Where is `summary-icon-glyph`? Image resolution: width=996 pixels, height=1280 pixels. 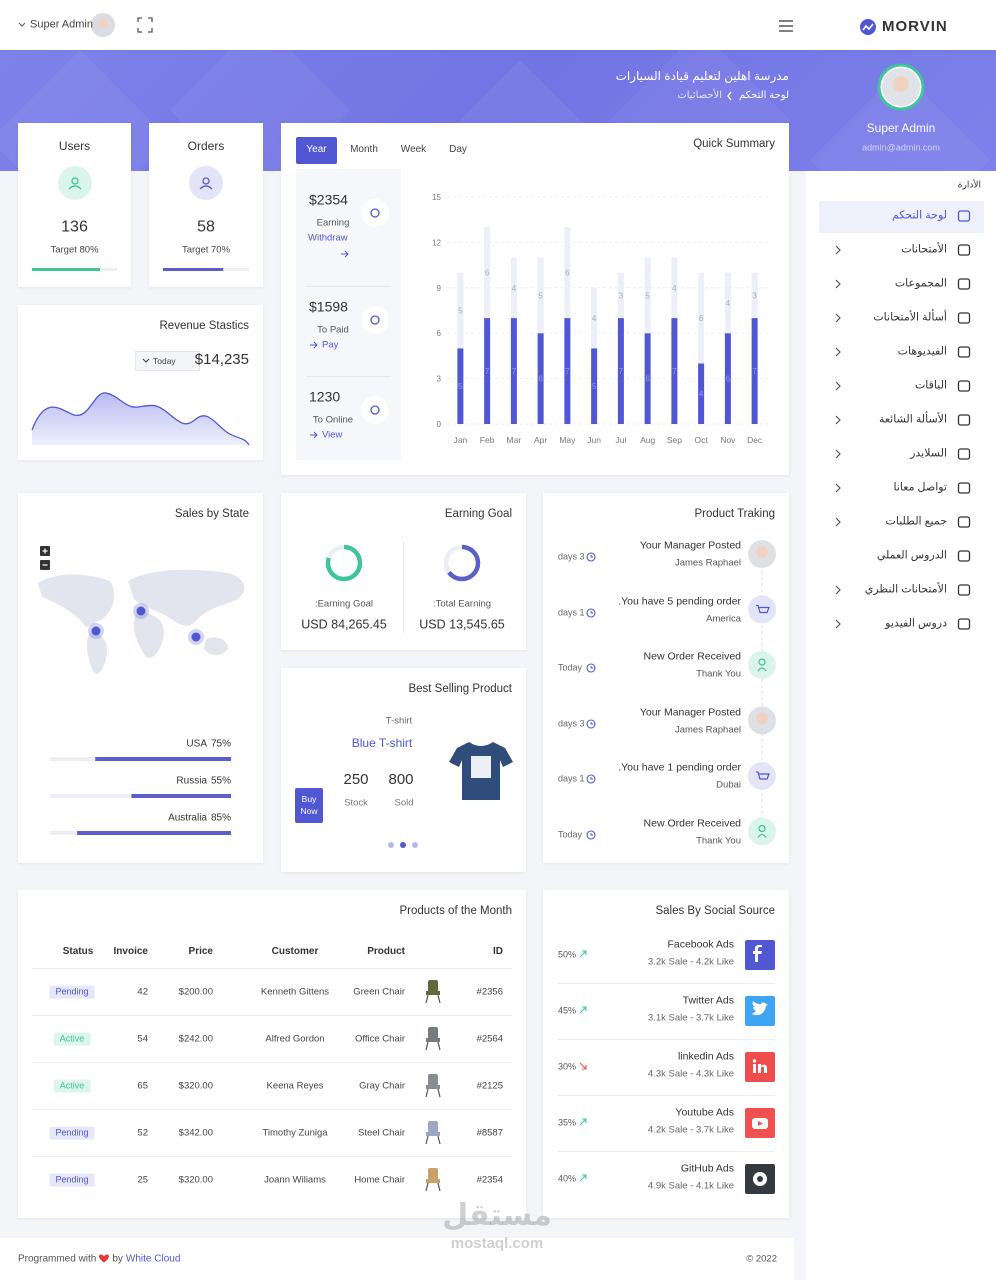 summary-icon-glyph is located at coordinates (375, 320).